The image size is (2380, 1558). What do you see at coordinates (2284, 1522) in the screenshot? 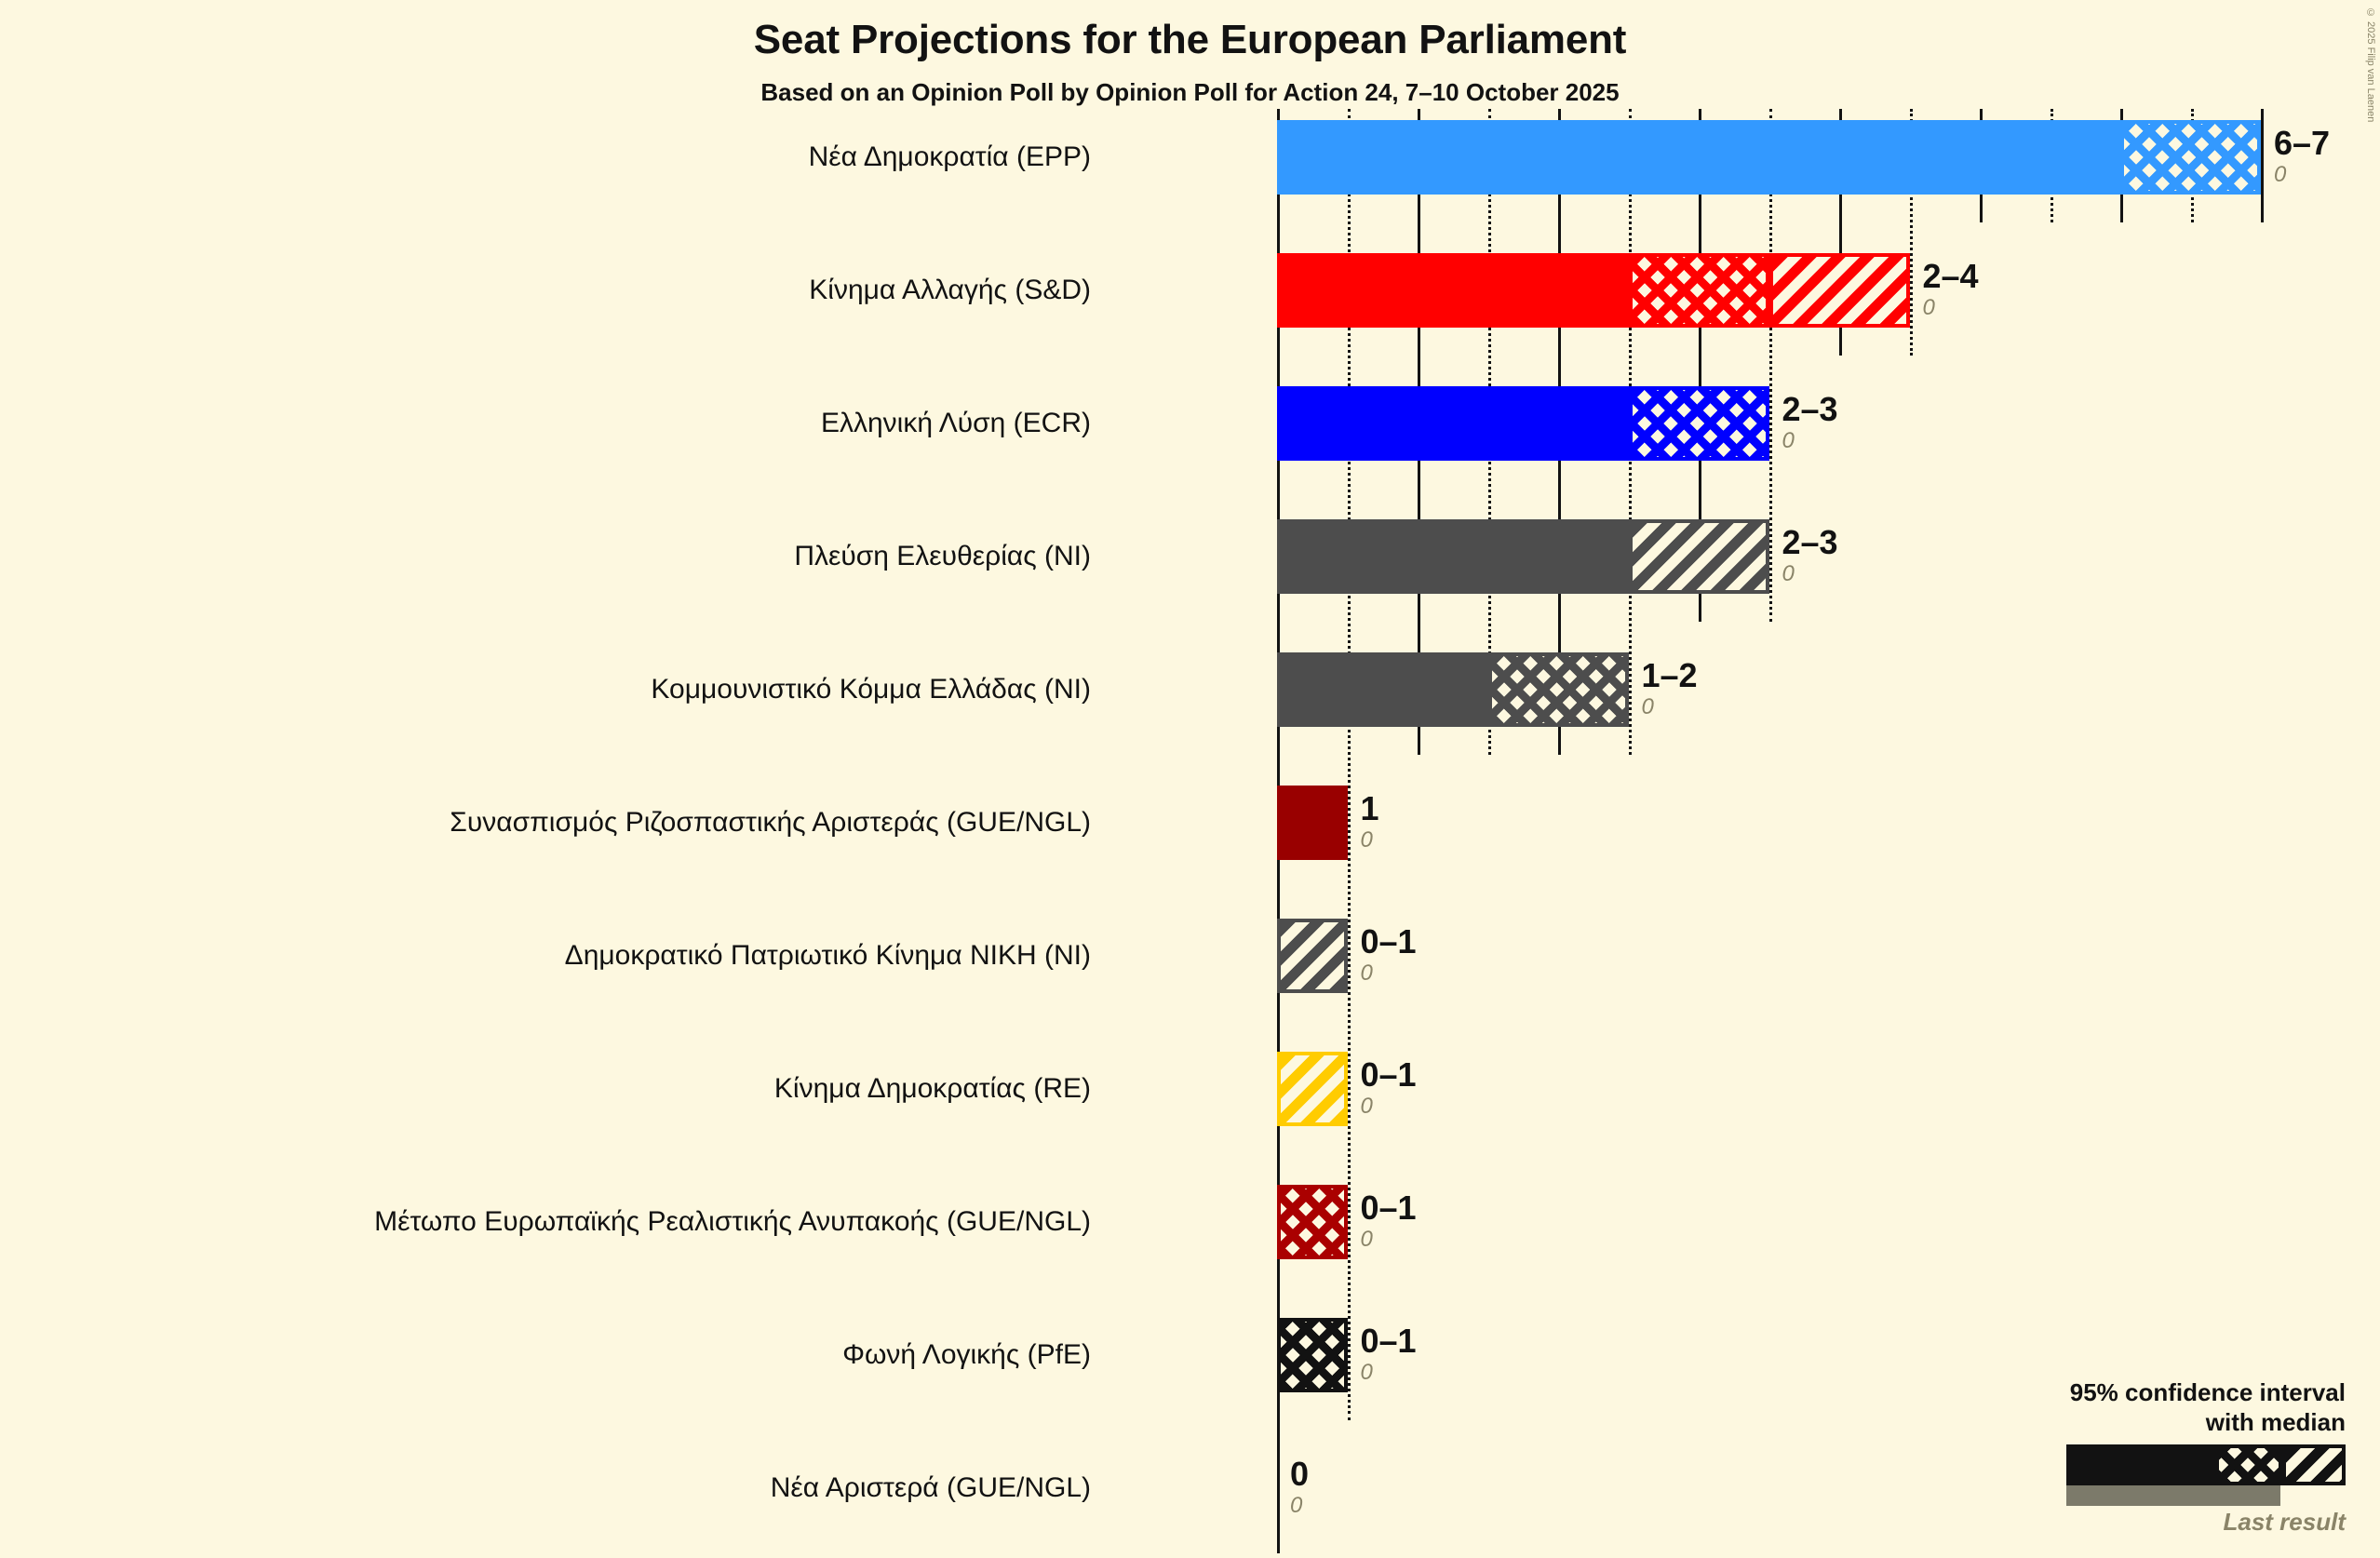
I see `legend-last-result-label: Last result` at bounding box center [2284, 1522].